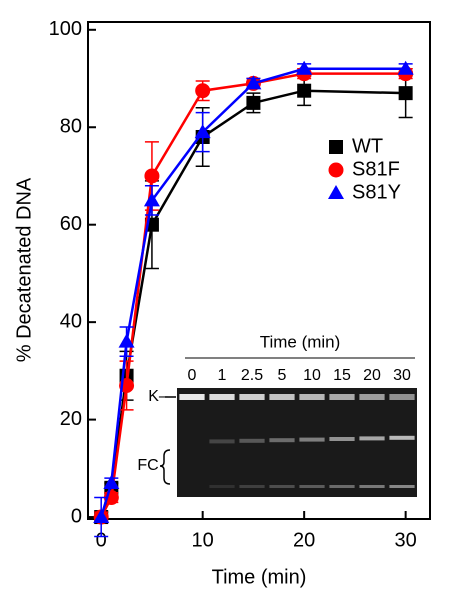 The width and height of the screenshot is (458, 599). Describe the element at coordinates (165, 467) in the screenshot. I see `bracket` at that location.